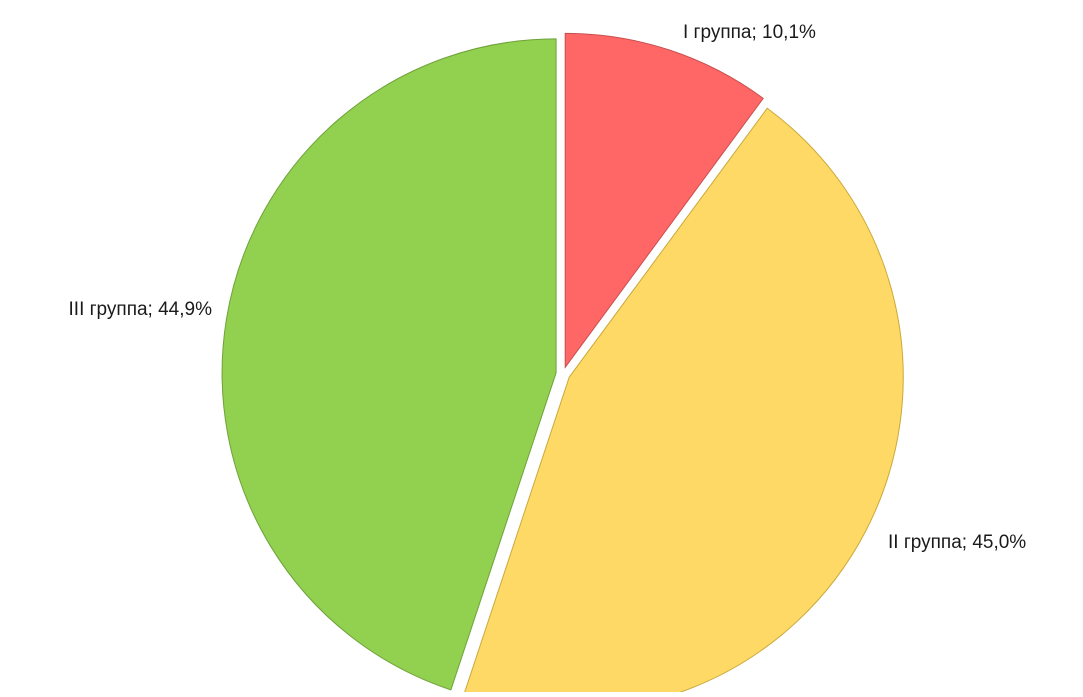 The width and height of the screenshot is (1083, 697). I want to click on pie-slice-label-3: III группа; 44,9%, so click(141, 309).